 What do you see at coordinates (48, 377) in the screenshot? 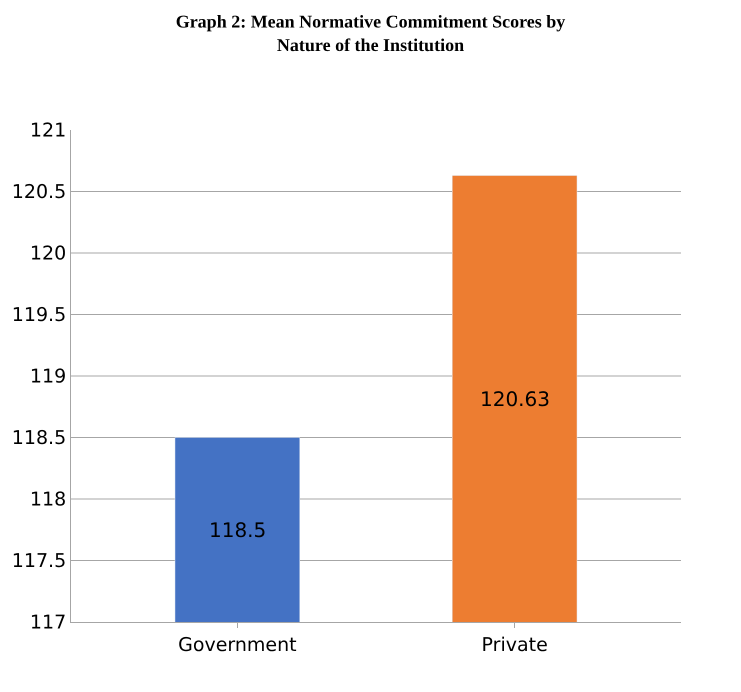
I see `y-tick-label: 119` at bounding box center [48, 377].